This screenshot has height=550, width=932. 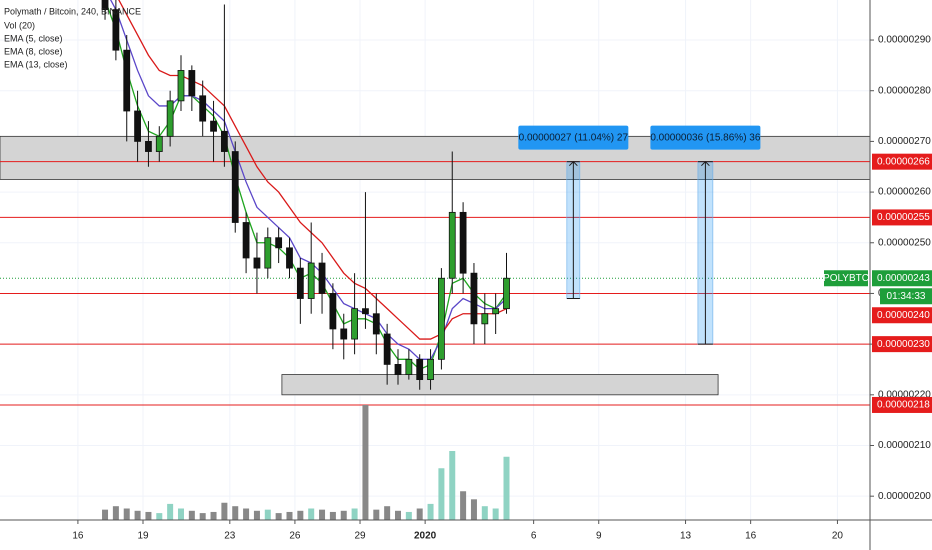 What do you see at coordinates (425, 536) in the screenshot?
I see `x-tick-label: 2020` at bounding box center [425, 536].